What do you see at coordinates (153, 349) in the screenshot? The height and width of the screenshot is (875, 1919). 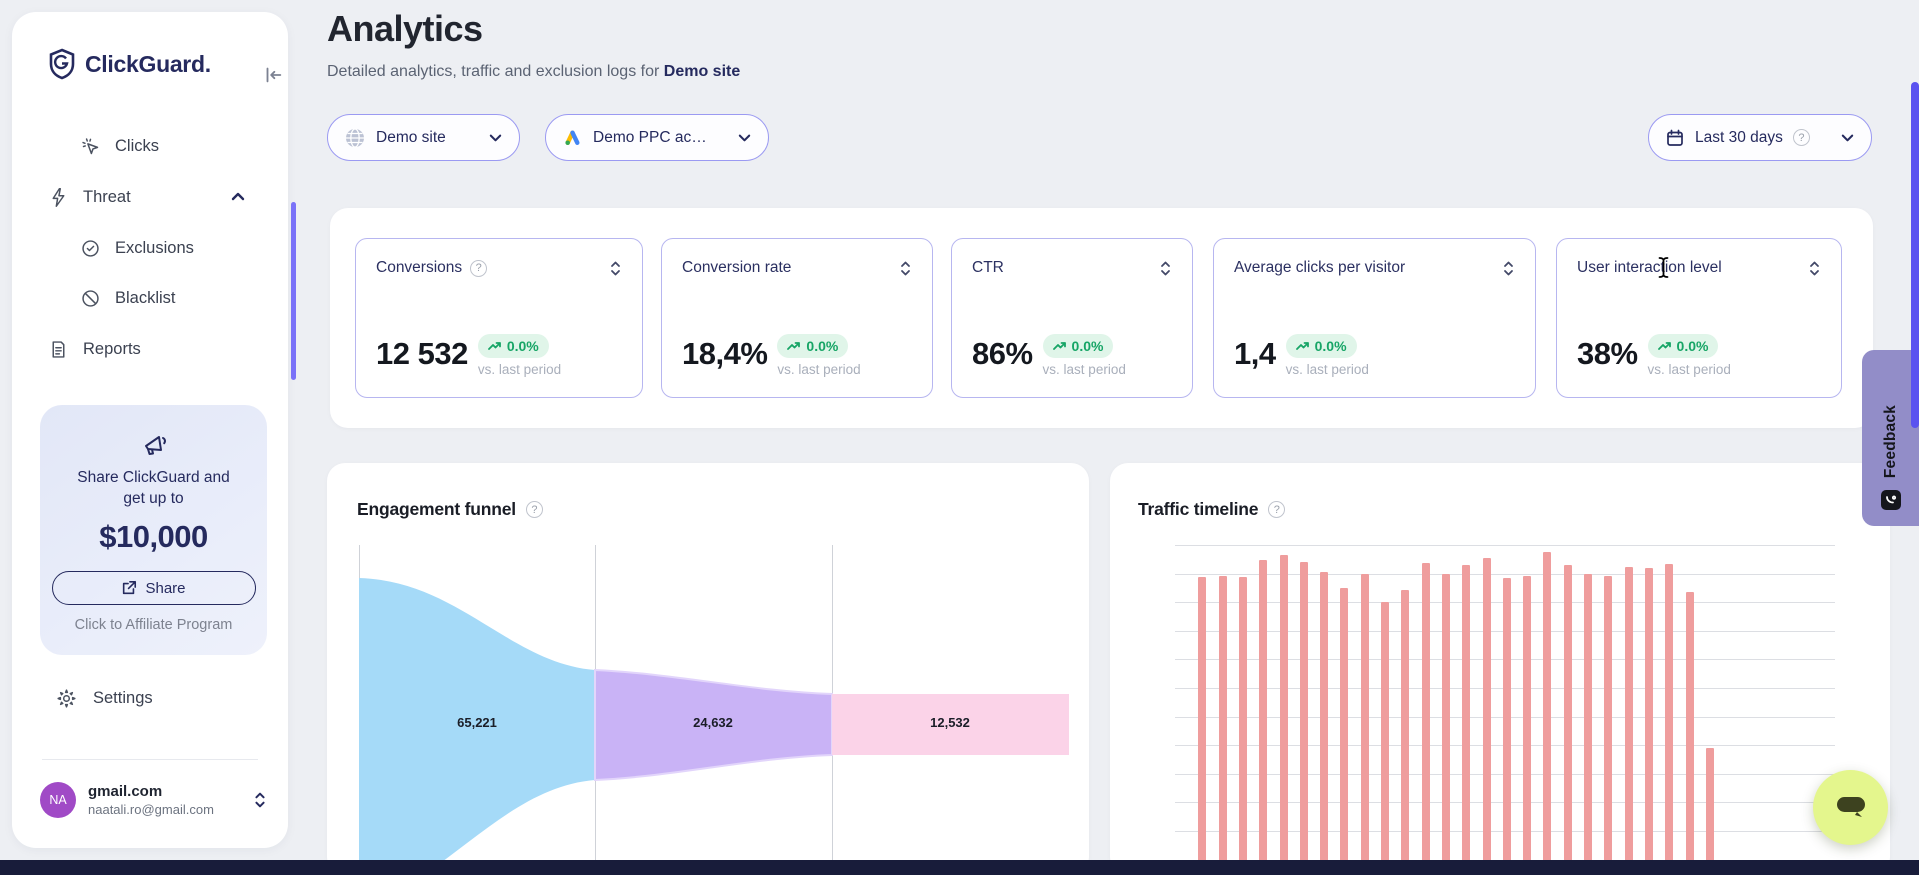 I see `sidebar-item-reports: Reports` at bounding box center [153, 349].